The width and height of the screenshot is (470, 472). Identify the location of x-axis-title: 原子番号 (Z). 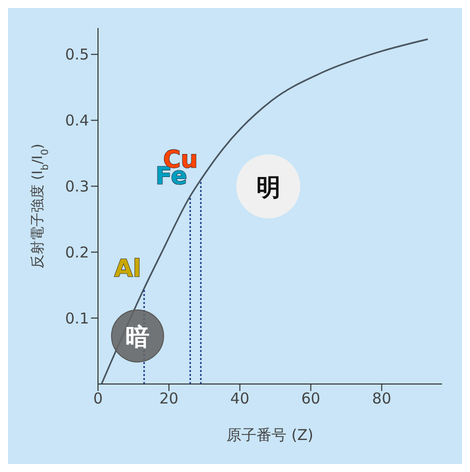
(270, 435).